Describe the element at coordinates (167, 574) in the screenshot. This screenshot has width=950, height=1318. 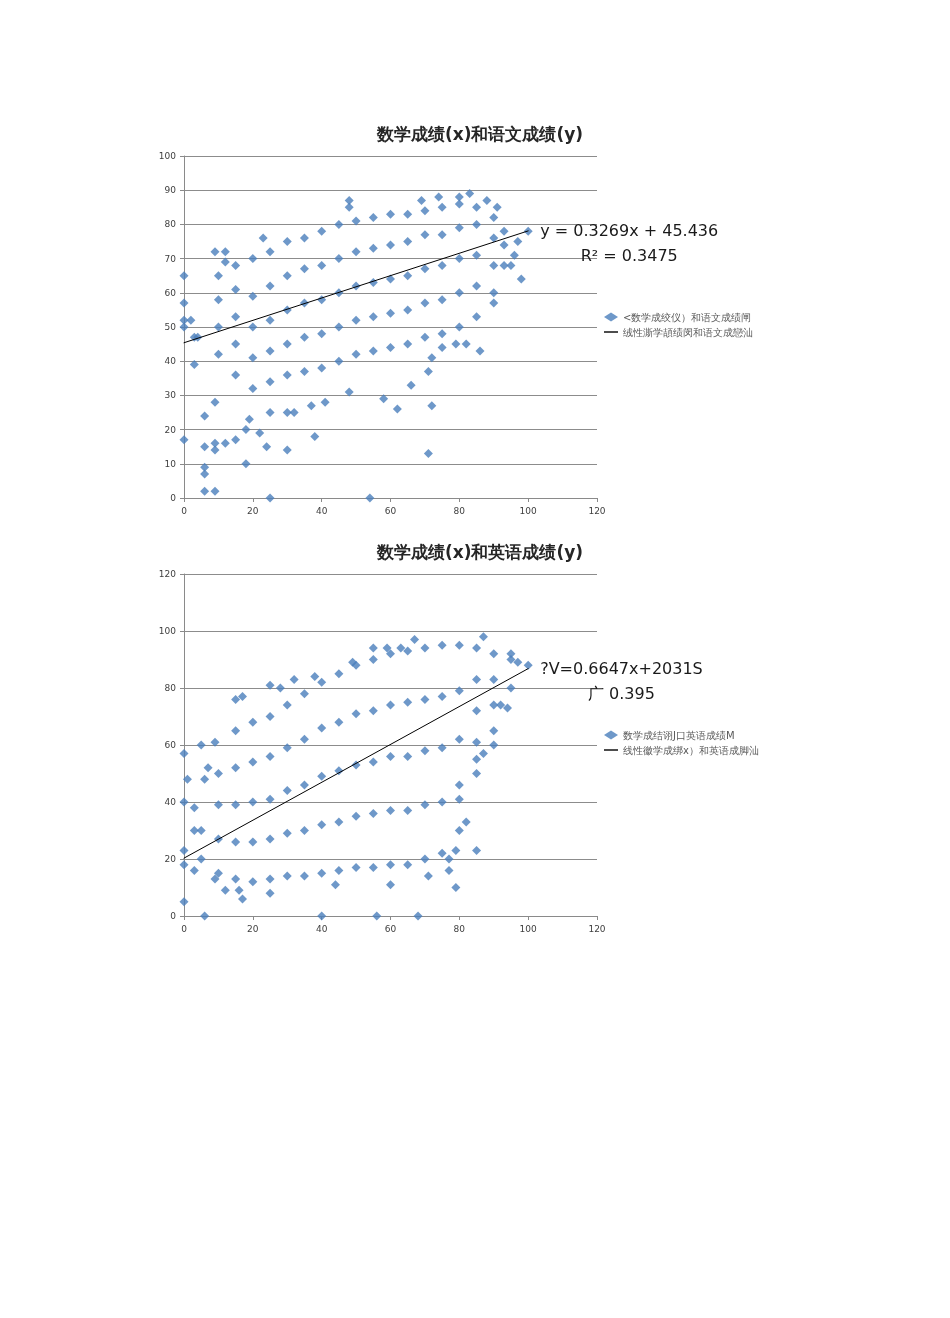
I see `y-tick-label: 120` at that location.